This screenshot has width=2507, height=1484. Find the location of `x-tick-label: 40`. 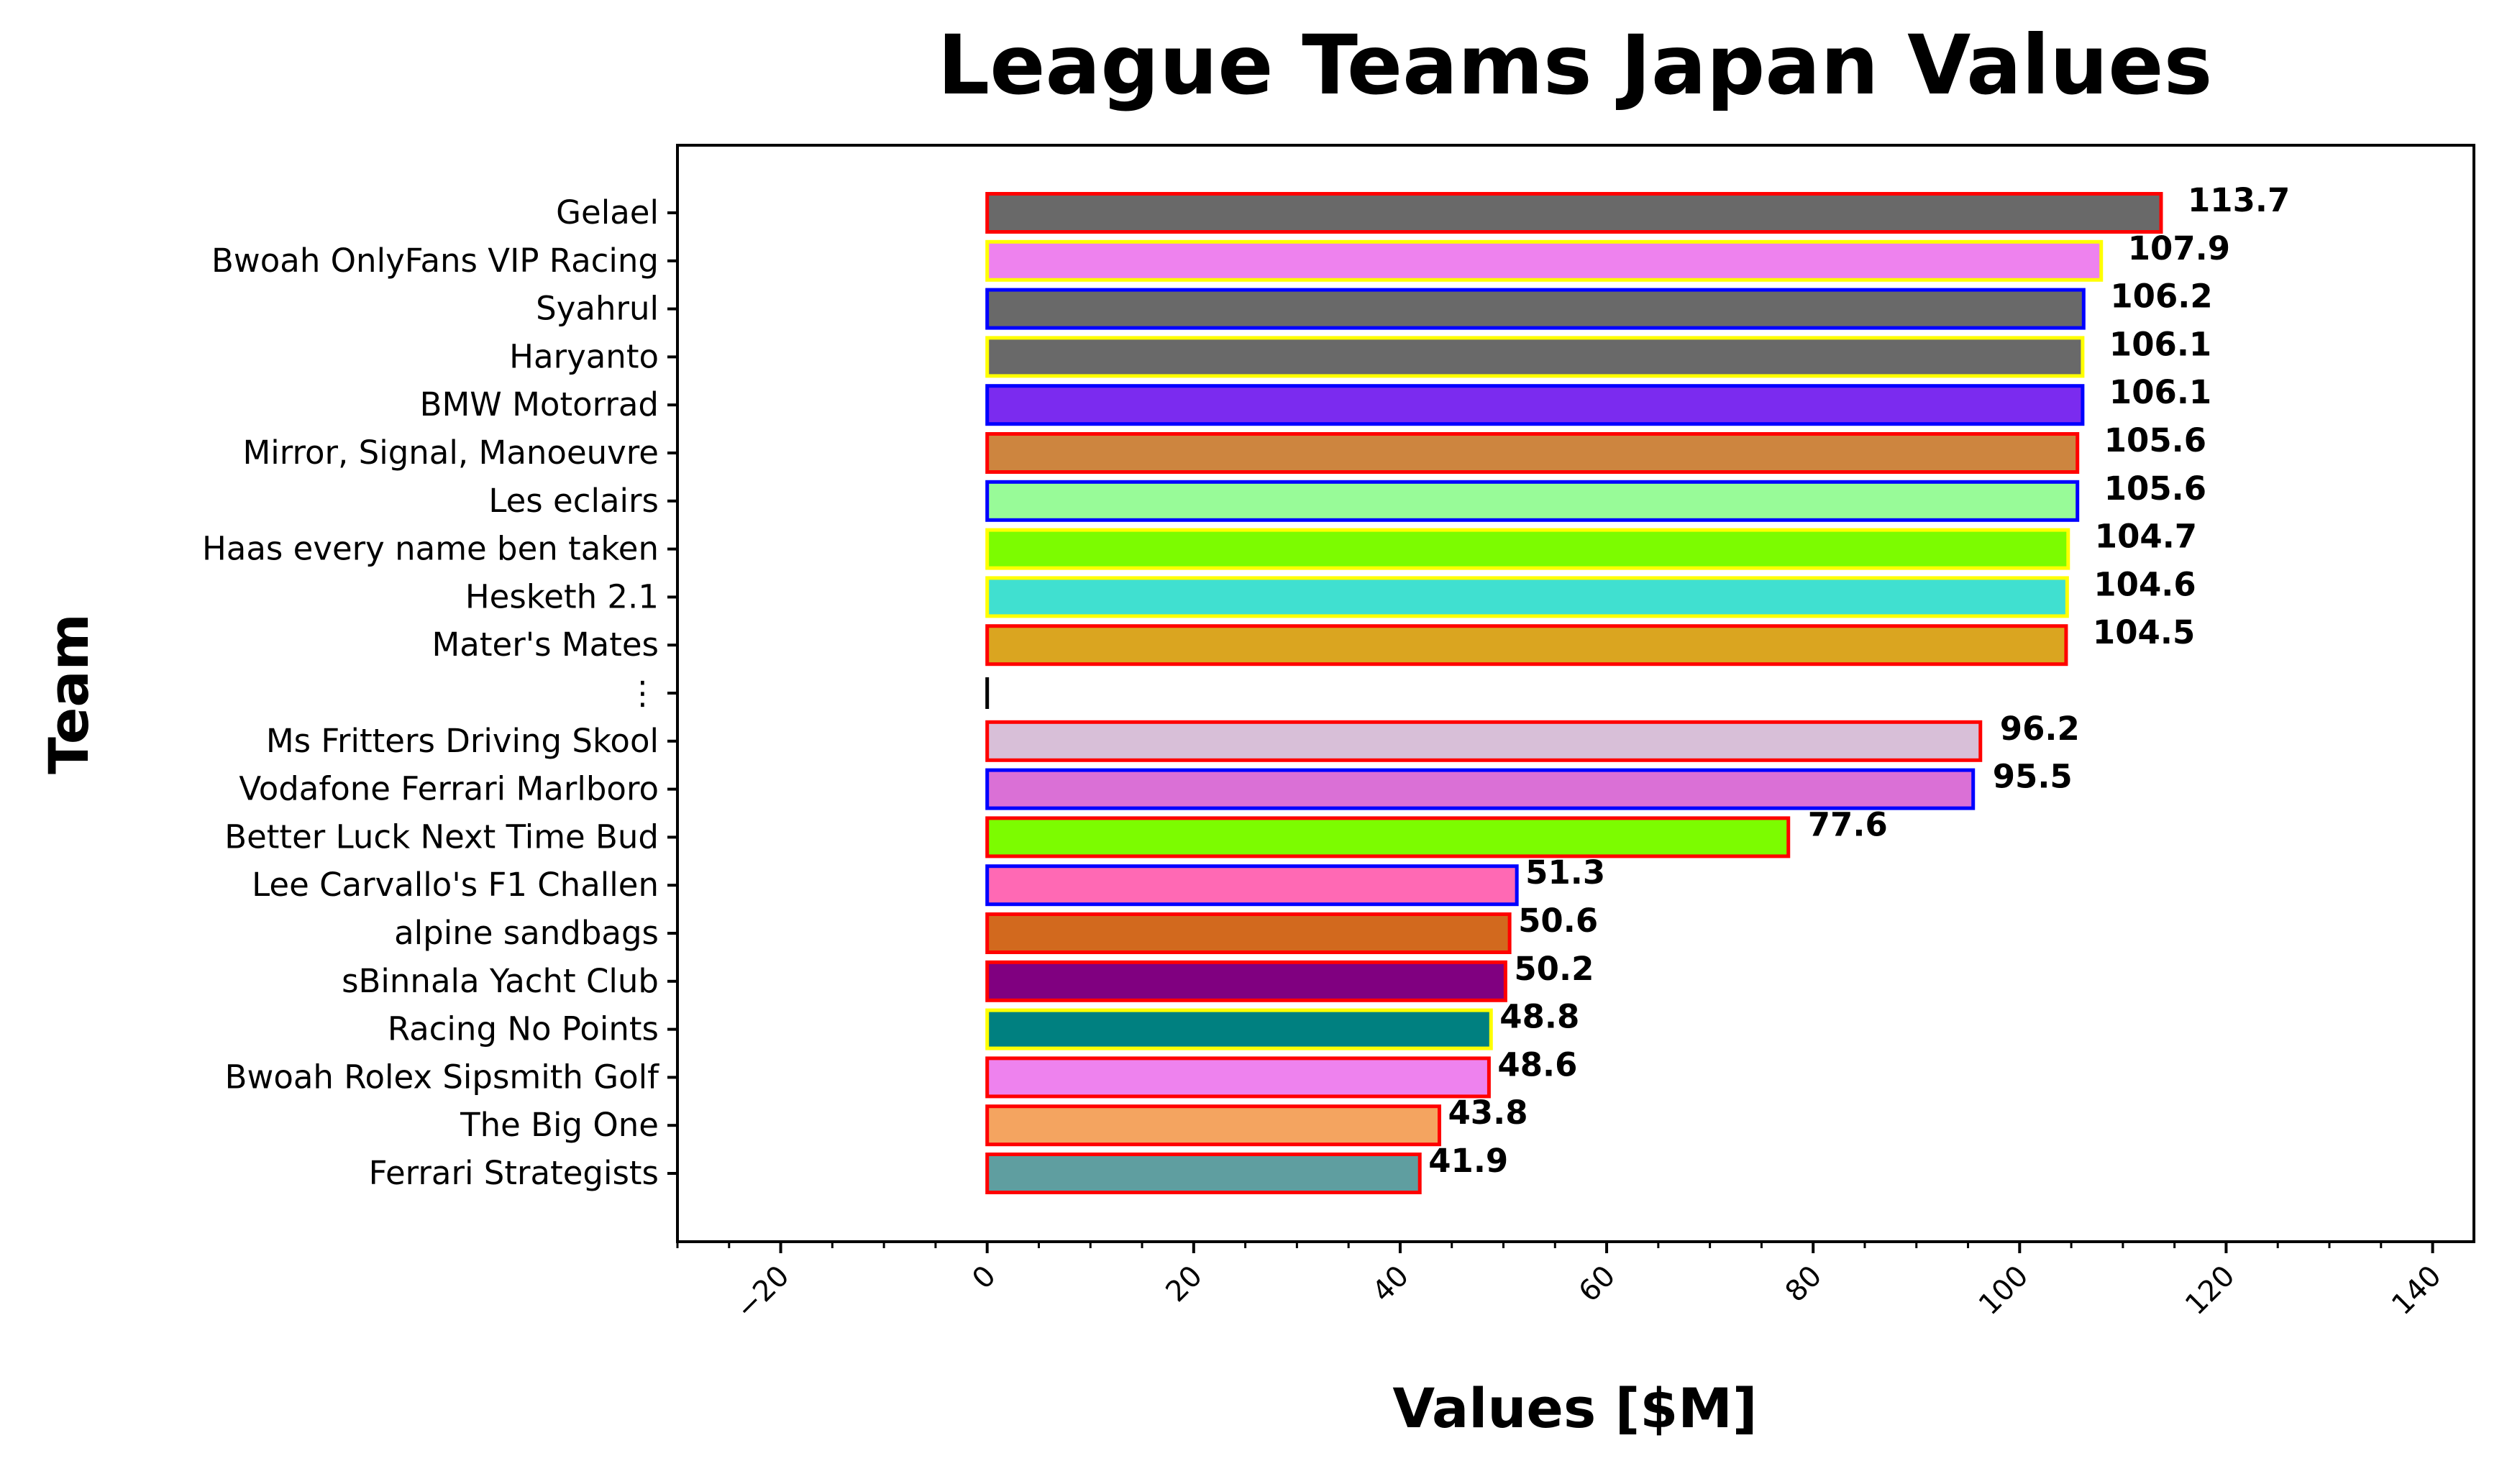

x-tick-label: 40 is located at coordinates (1390, 1284).